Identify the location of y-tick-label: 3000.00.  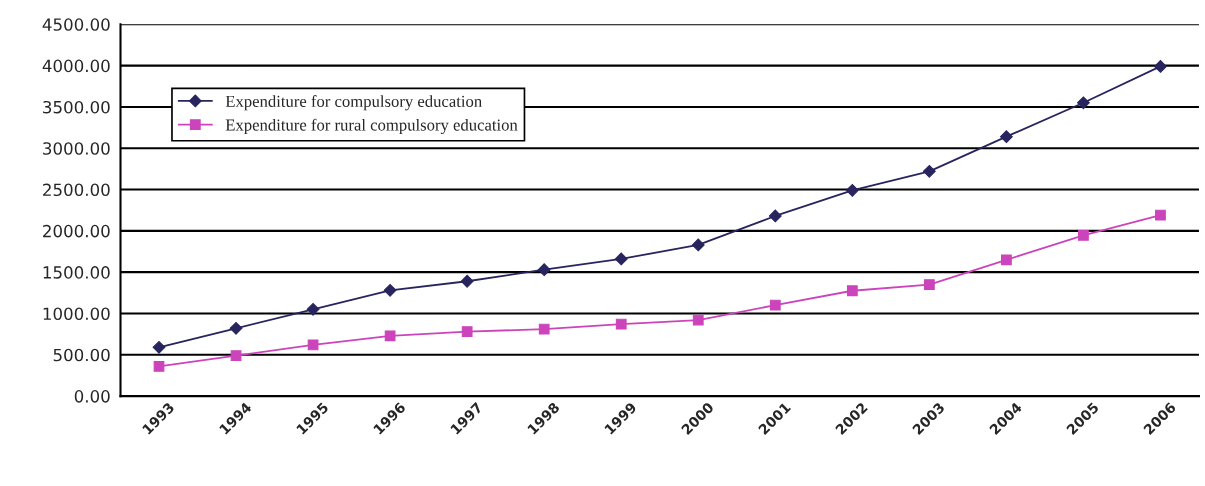
(76, 148).